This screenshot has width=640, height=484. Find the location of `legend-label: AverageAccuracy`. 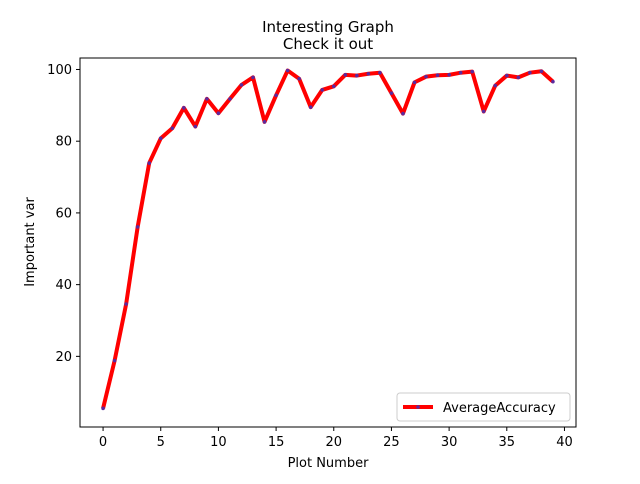

legend-label: AverageAccuracy is located at coordinates (499, 408).